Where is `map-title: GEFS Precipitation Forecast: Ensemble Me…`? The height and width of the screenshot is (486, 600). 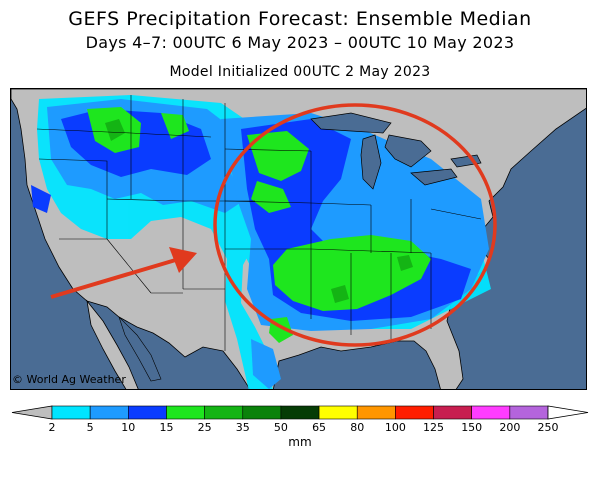 map-title: GEFS Precipitation Forecast: Ensemble Me… is located at coordinates (300, 19).